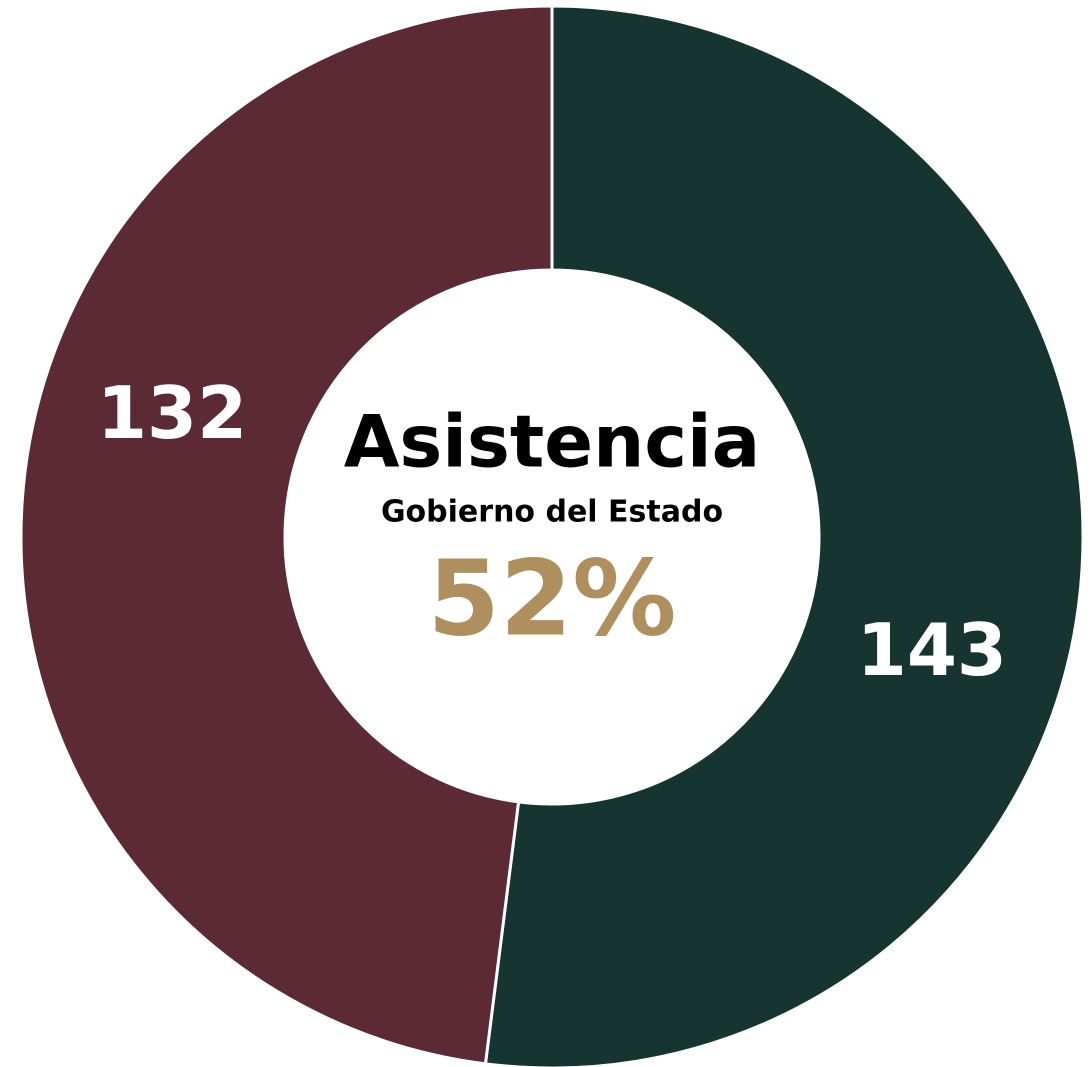 This screenshot has width=1092, height=1067. What do you see at coordinates (552, 598) in the screenshot?
I see `center-value: 52%` at bounding box center [552, 598].